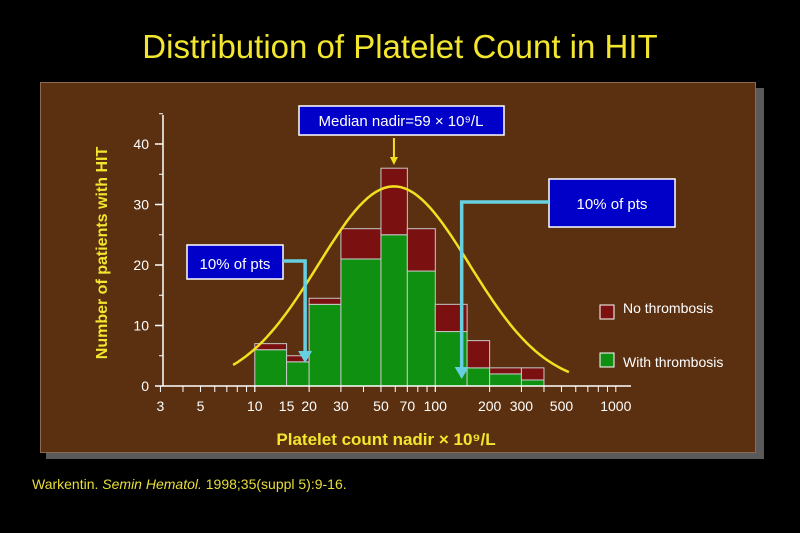 This screenshot has height=533, width=800. What do you see at coordinates (673, 362) in the screenshot?
I see `legend-label-with-thrombosis: With thrombosis` at bounding box center [673, 362].